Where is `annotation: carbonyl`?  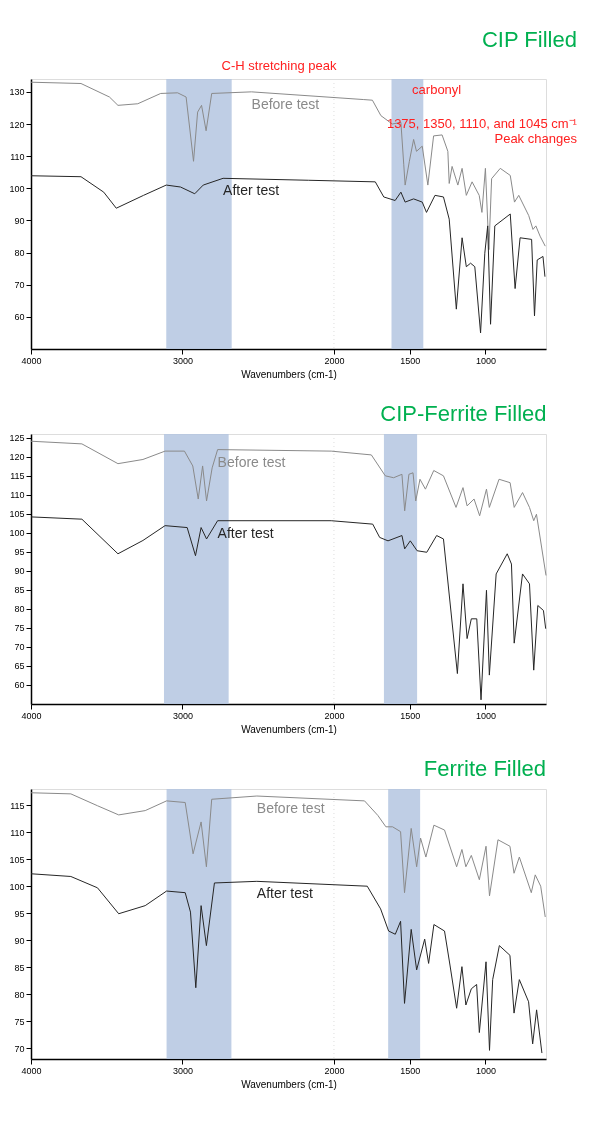
annotation: carbonyl is located at coordinates (437, 89).